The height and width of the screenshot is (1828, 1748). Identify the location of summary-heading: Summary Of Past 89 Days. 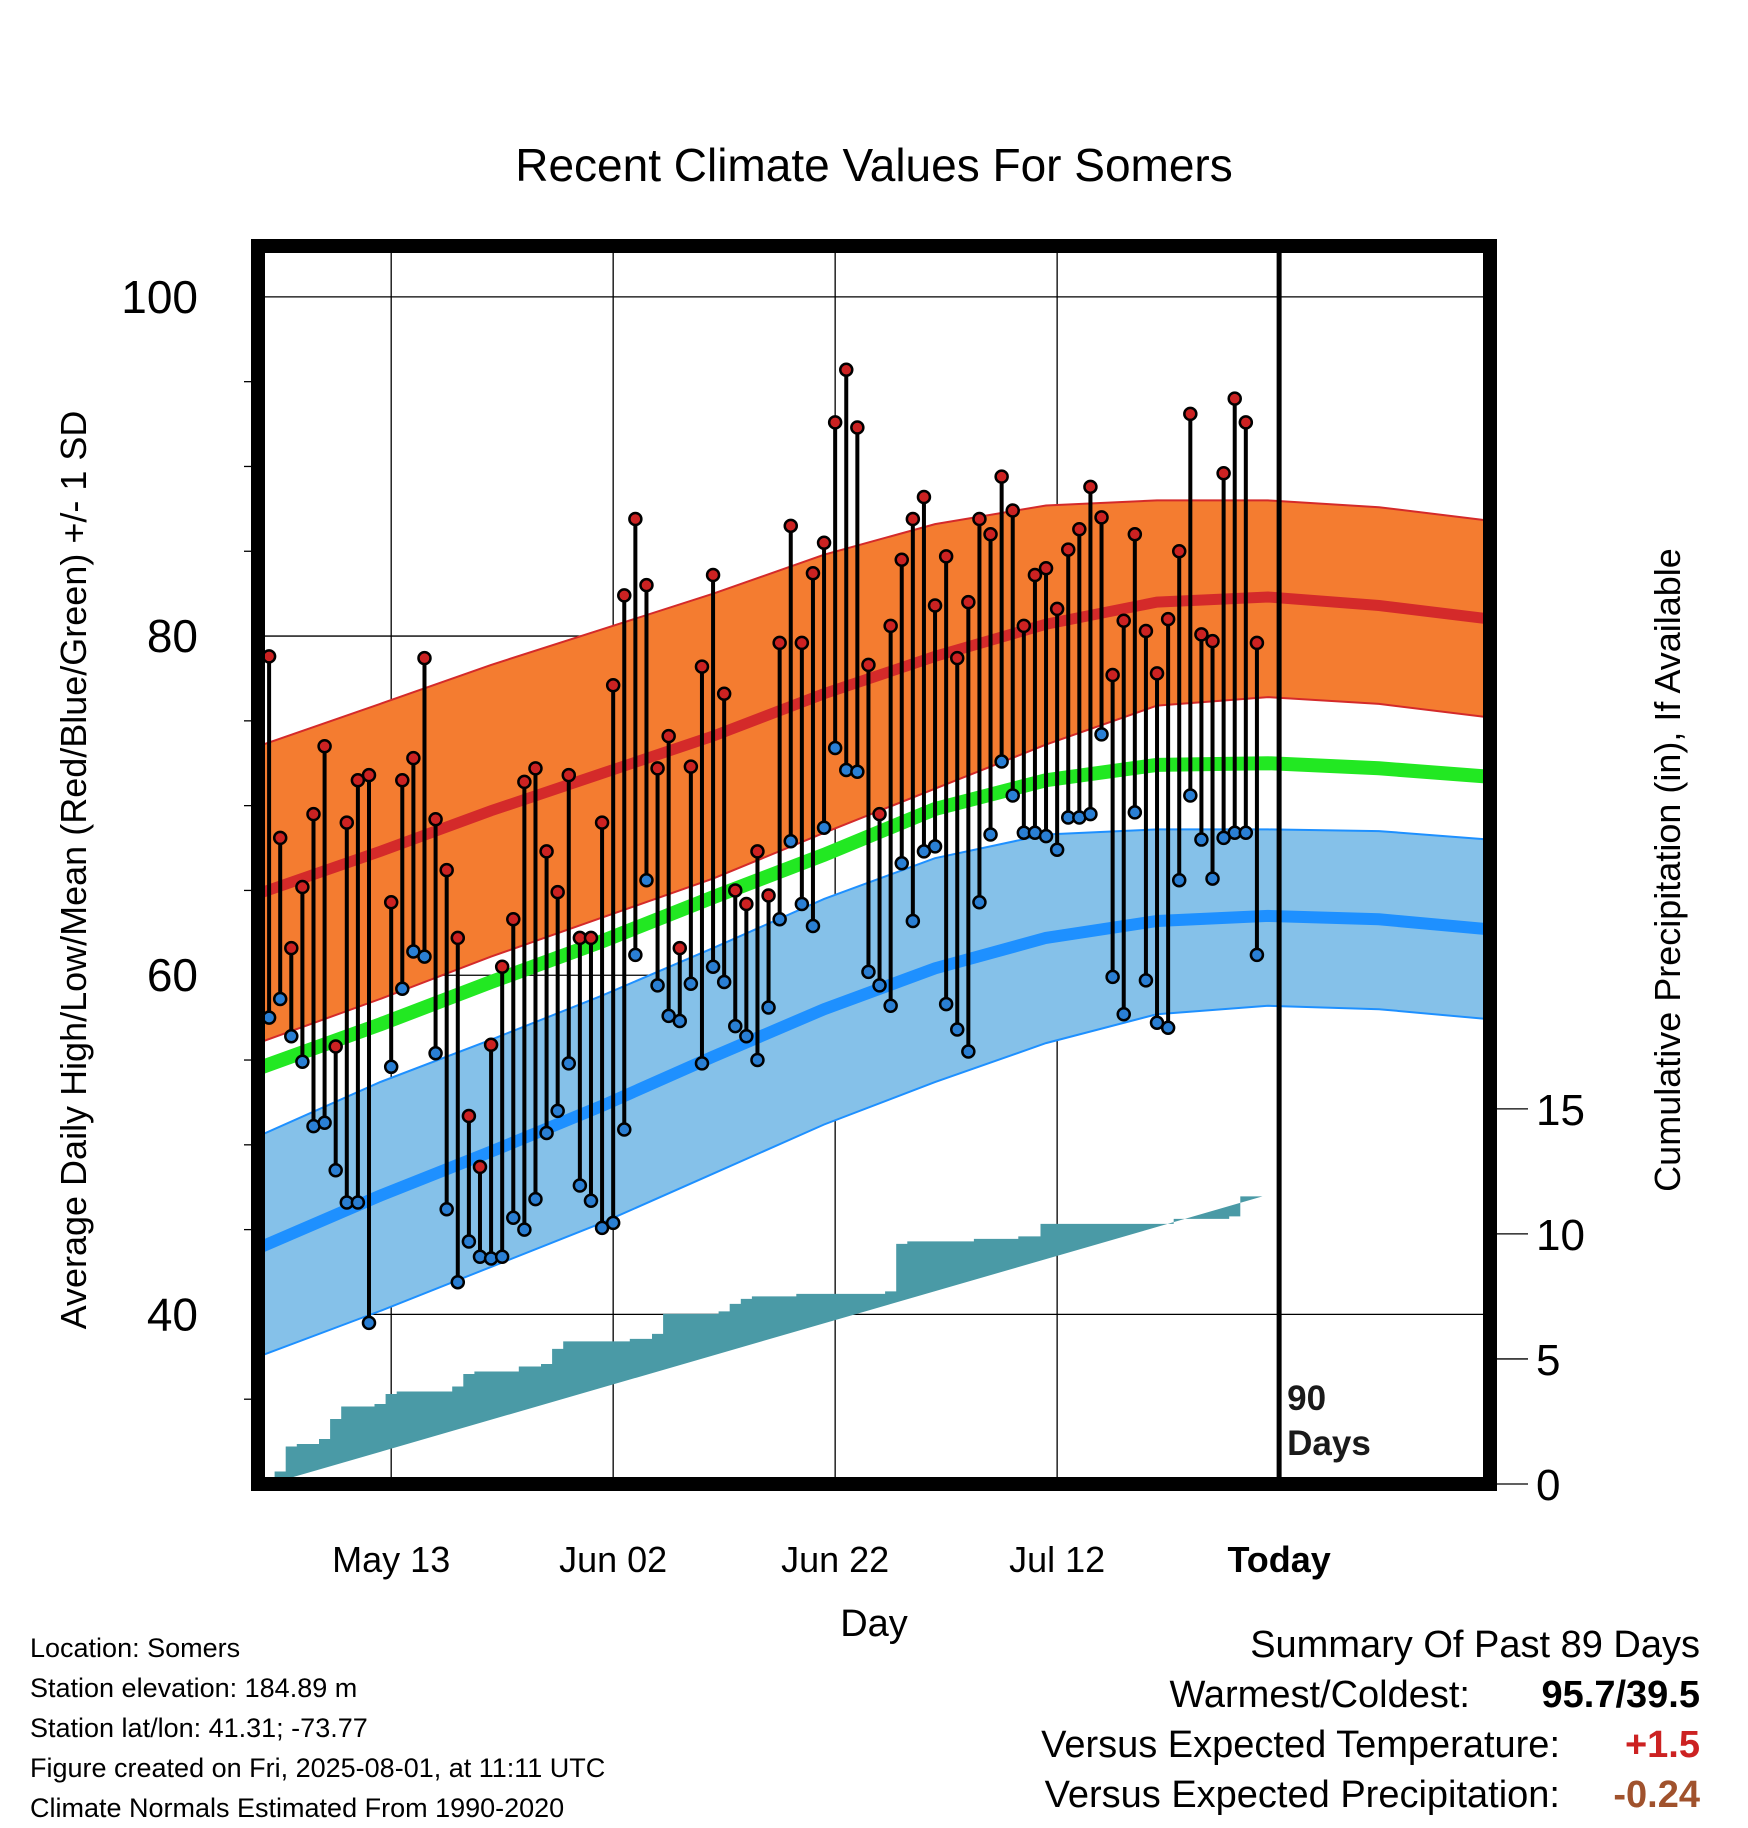
(1475, 1645).